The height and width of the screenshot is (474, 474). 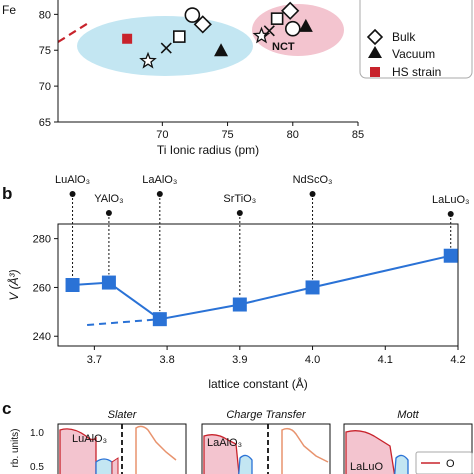 I want to click on x-tick-label-a: 75, so click(x=227, y=135).